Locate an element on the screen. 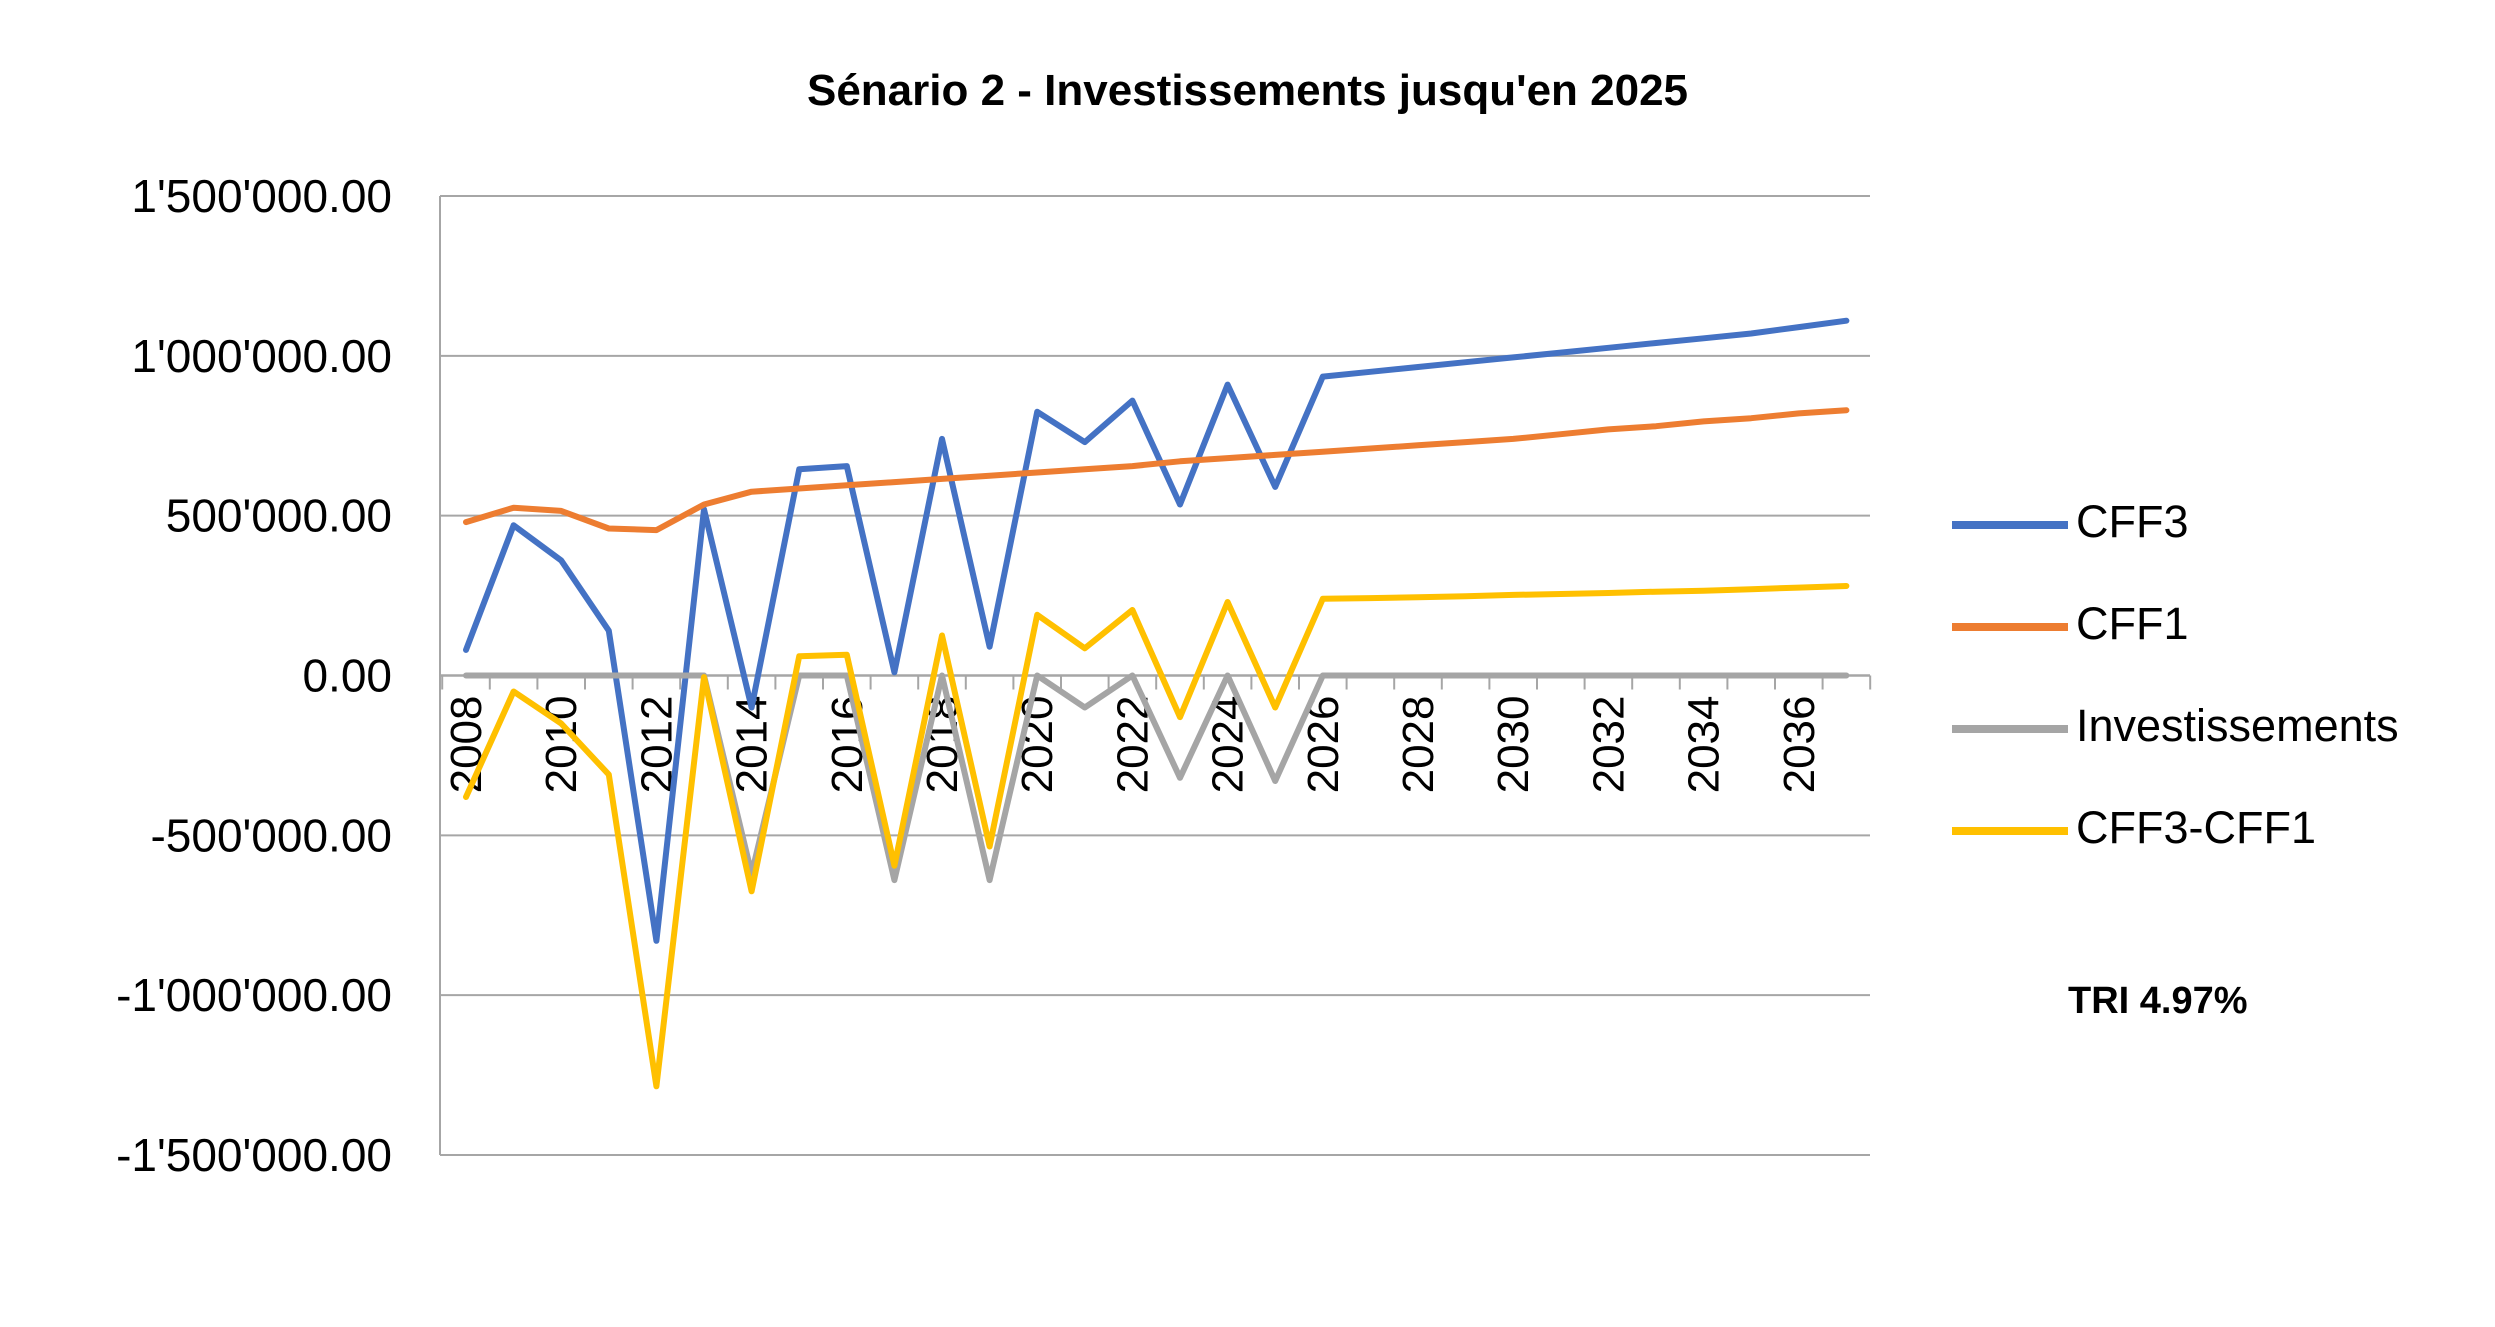 The height and width of the screenshot is (1327, 2495). legend-swatch-cff1 is located at coordinates (2010, 627).